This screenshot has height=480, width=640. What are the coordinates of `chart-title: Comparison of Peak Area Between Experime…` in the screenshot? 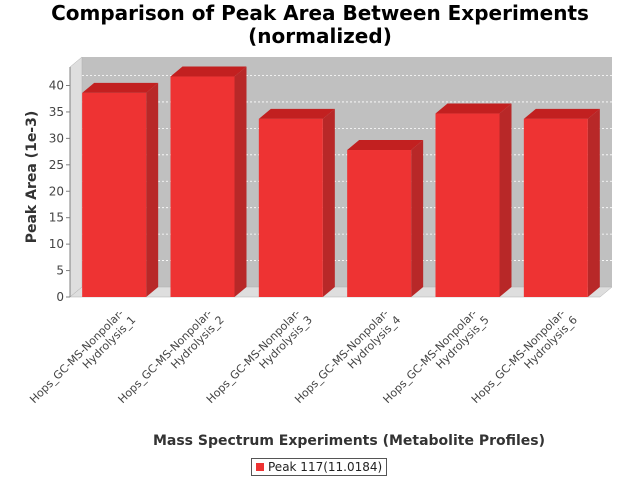 It's located at (320, 25).